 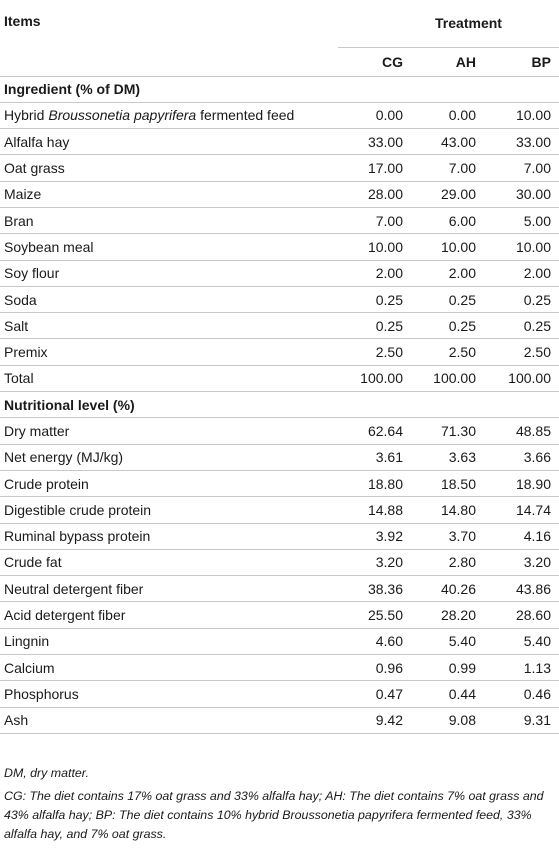 I want to click on cell-bp: 9.31, so click(x=521, y=720).